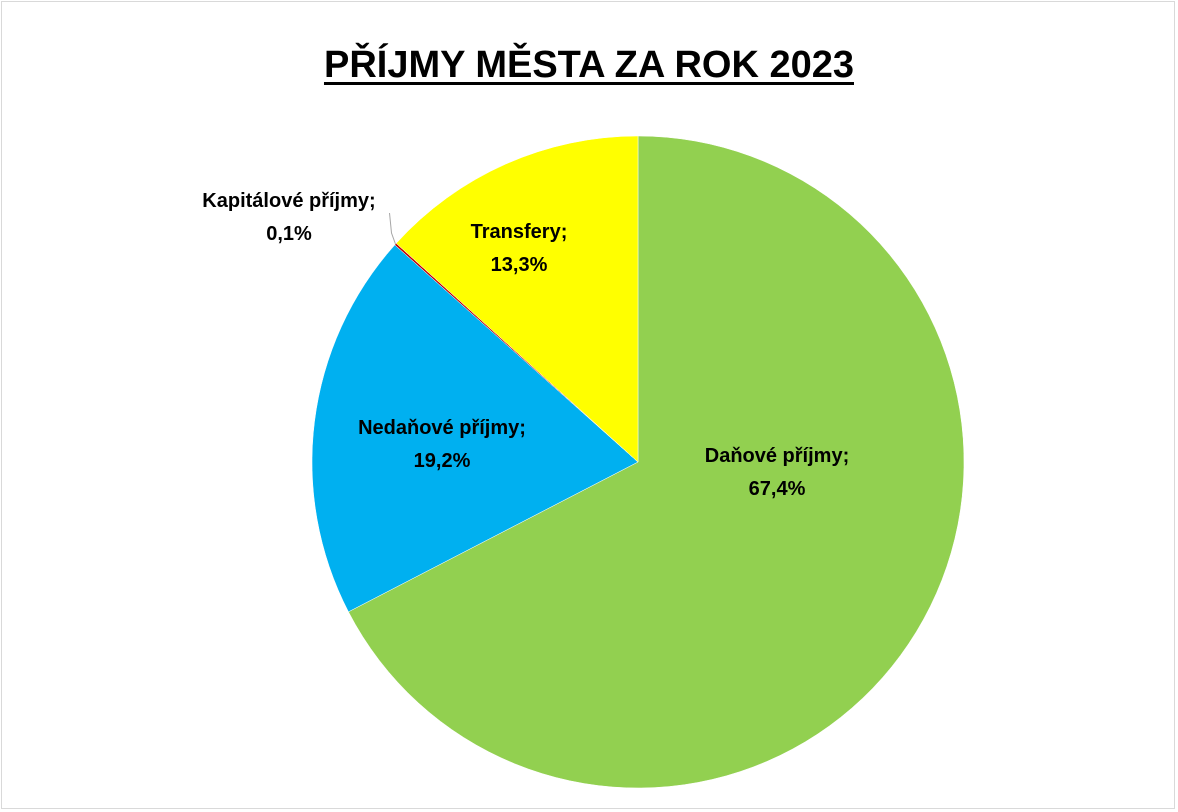 Image resolution: width=1178 pixels, height=812 pixels. Describe the element at coordinates (777, 489) in the screenshot. I see `slice-label-value: 67,4%` at that location.